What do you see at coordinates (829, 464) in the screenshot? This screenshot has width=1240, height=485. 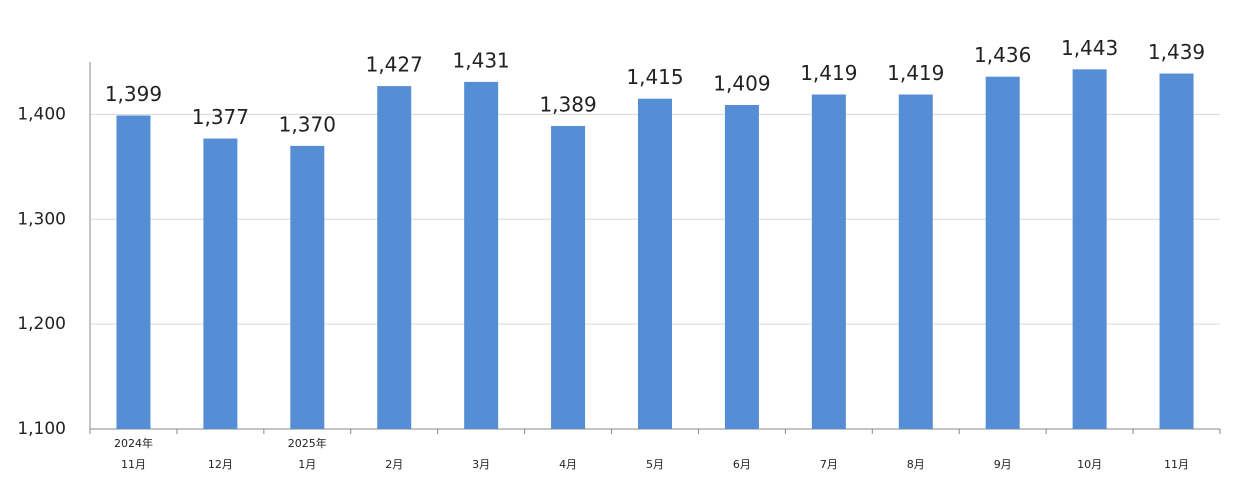 I see `x-tick-label: 7月` at bounding box center [829, 464].